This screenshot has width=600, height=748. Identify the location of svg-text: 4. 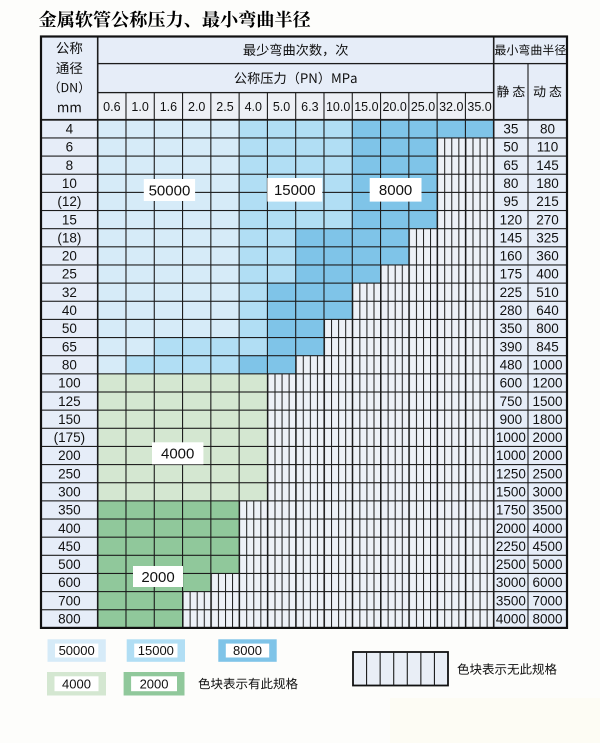
(70, 129).